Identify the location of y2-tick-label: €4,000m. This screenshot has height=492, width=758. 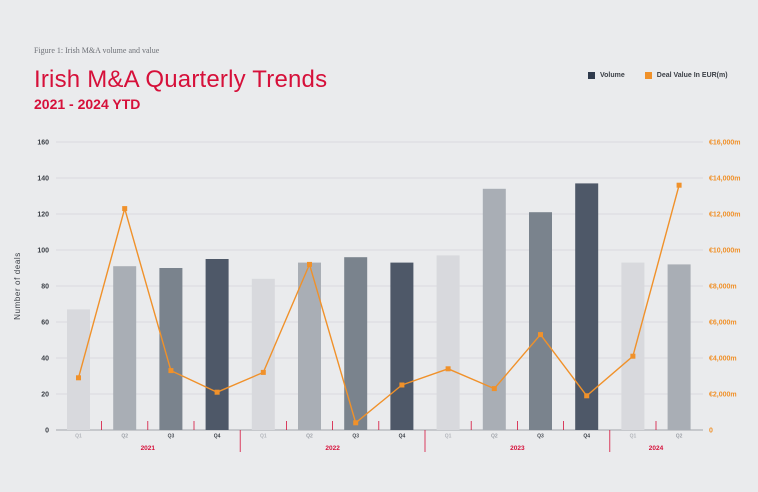
(723, 359).